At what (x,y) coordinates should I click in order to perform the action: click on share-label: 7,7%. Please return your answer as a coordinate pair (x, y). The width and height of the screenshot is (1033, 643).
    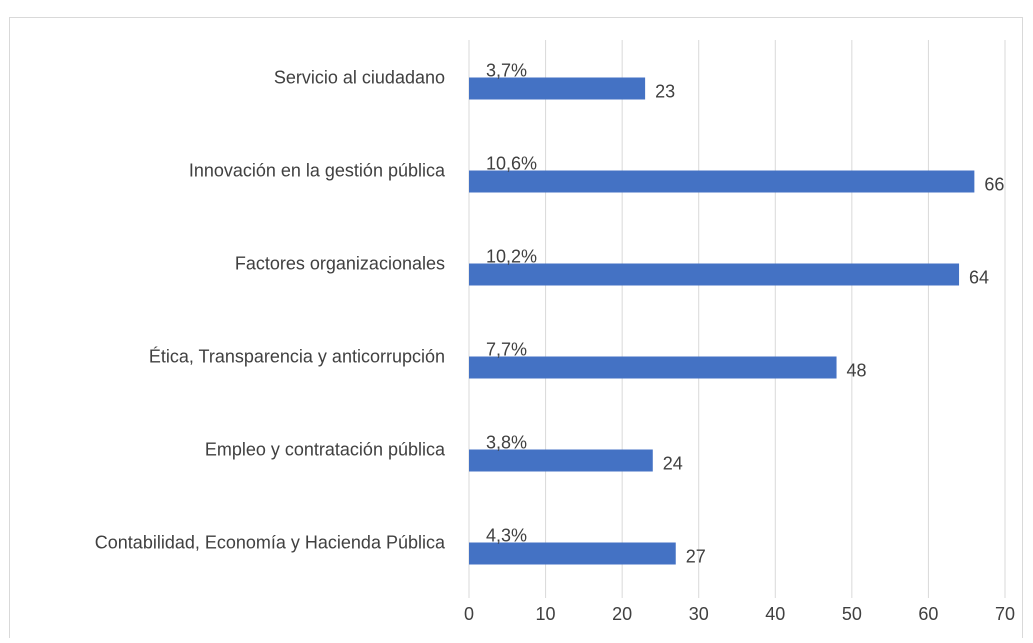
    Looking at the image, I should click on (506, 349).